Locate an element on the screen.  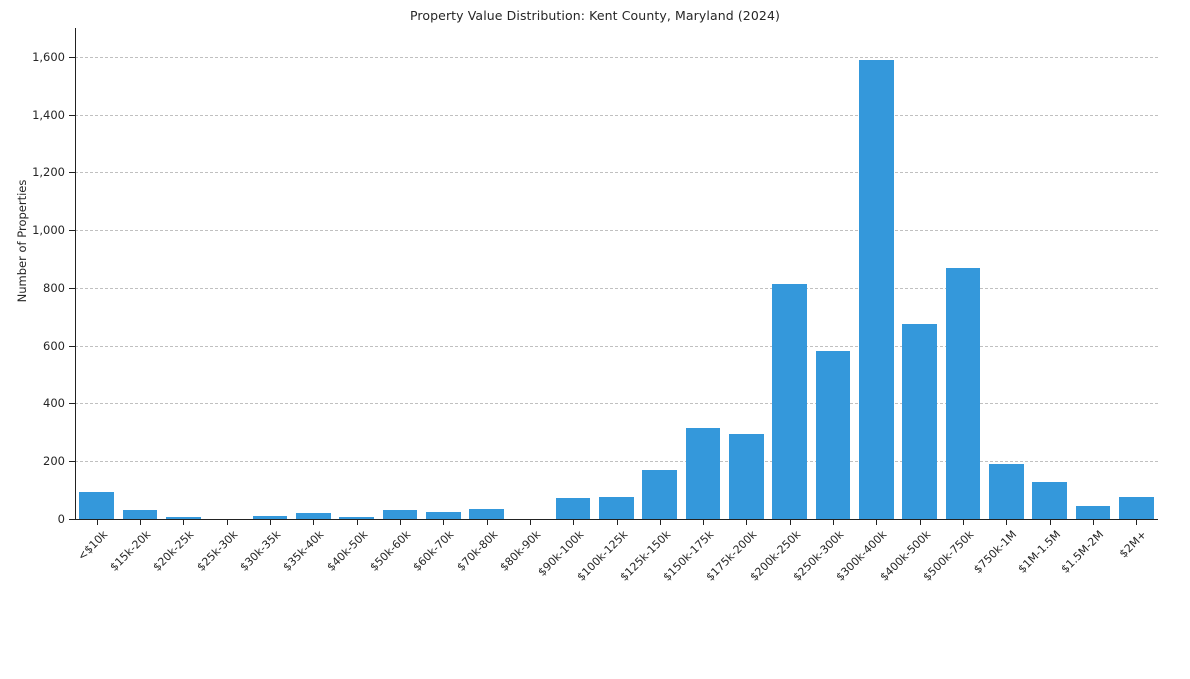
y-tick-label: 400 is located at coordinates (54, 403).